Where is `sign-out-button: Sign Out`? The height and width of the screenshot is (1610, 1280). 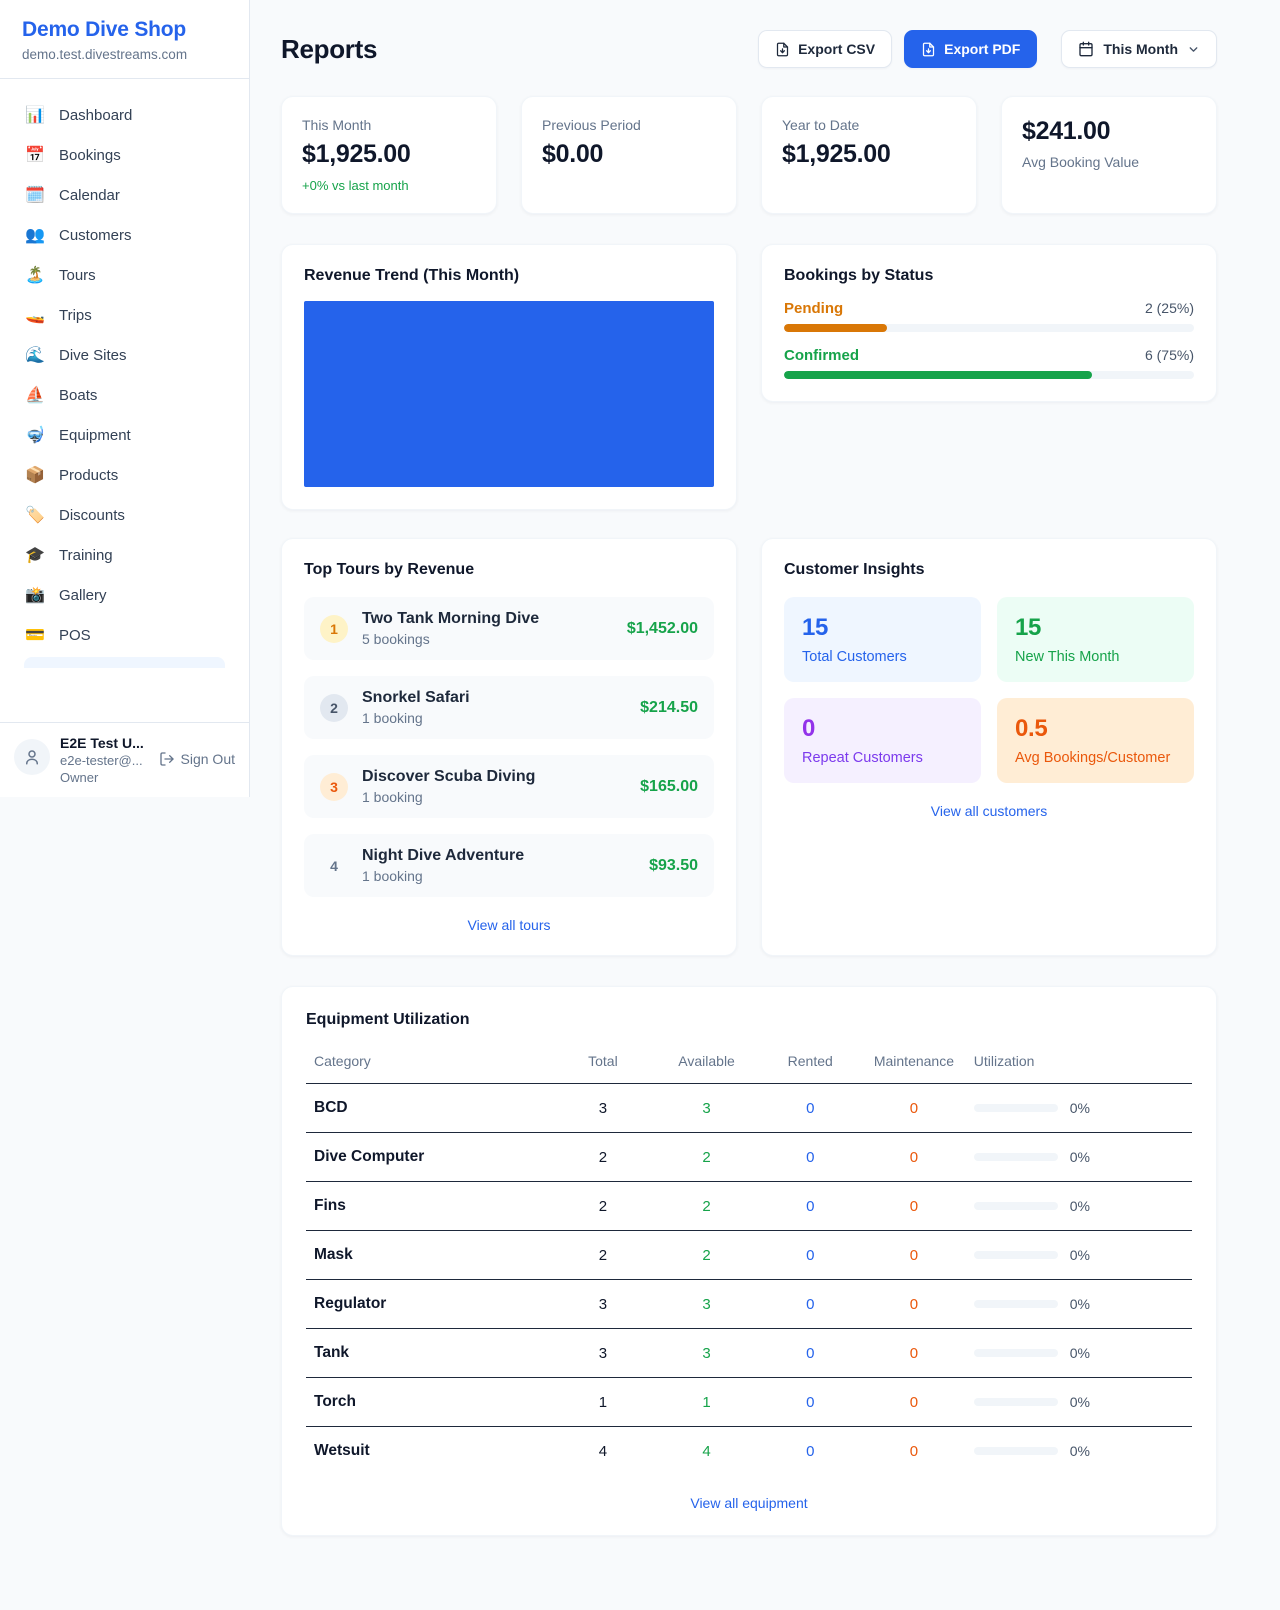 sign-out-button: Sign Out is located at coordinates (197, 759).